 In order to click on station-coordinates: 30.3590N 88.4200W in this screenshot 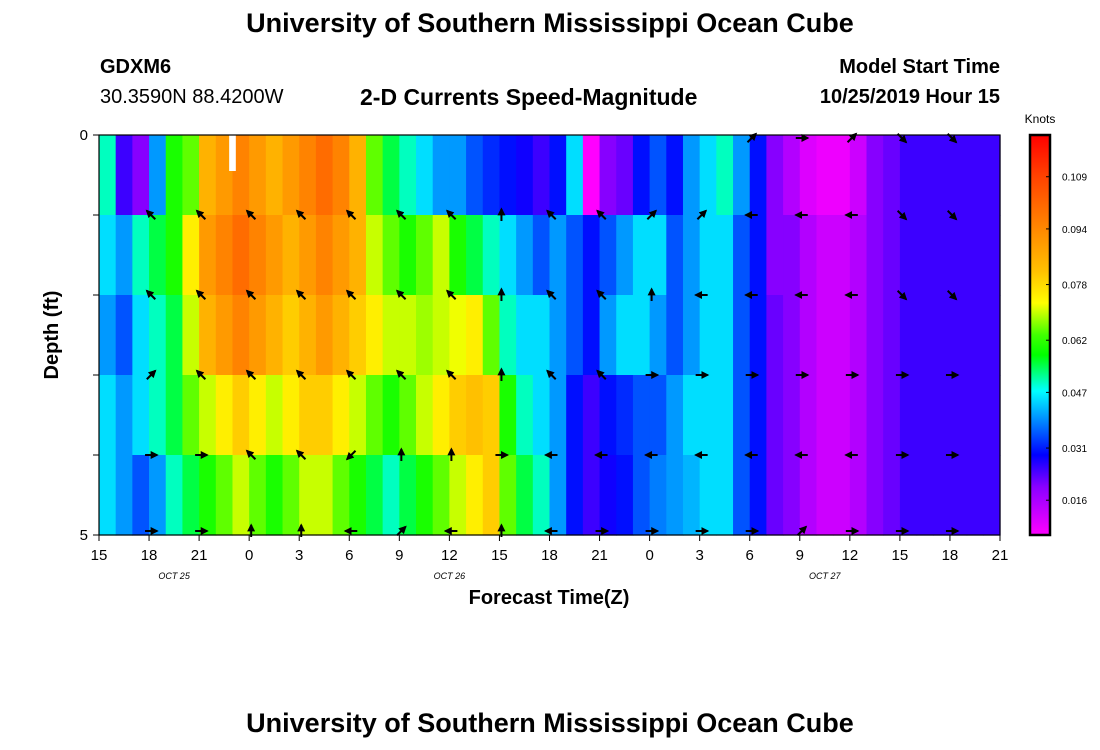, I will do `click(192, 97)`.